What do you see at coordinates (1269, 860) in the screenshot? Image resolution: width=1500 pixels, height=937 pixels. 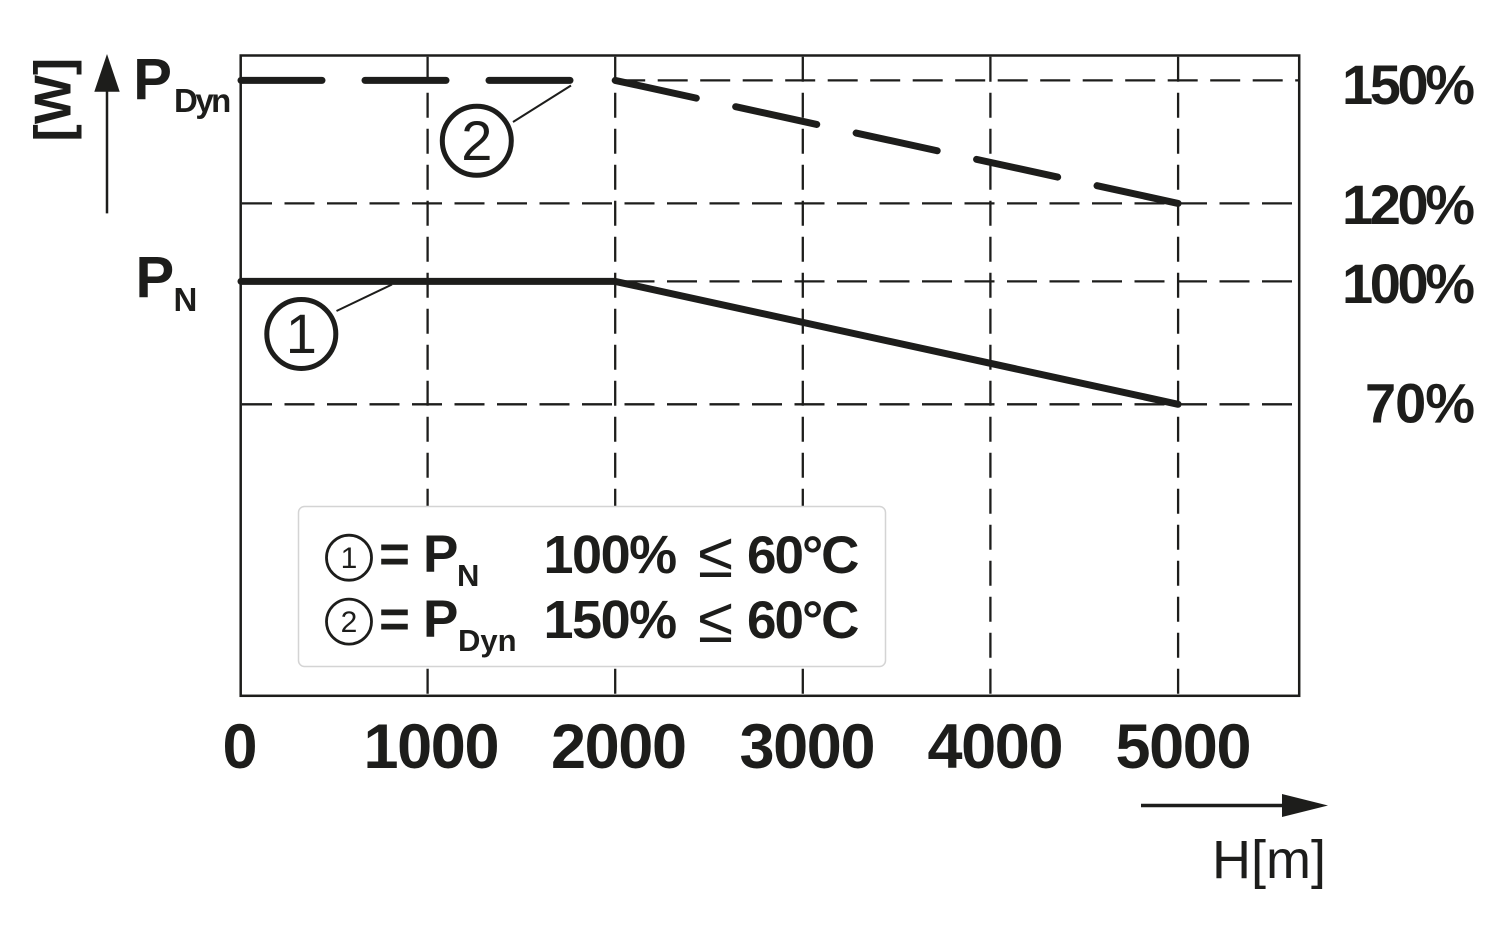 I see `svg-text: H[m]` at bounding box center [1269, 860].